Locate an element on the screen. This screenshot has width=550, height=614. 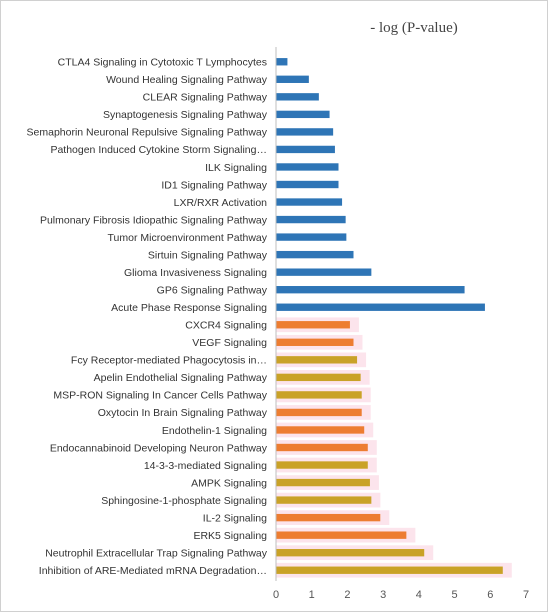
category-label: Sphingosine-1-phosphate Signaling is located at coordinates (184, 501).